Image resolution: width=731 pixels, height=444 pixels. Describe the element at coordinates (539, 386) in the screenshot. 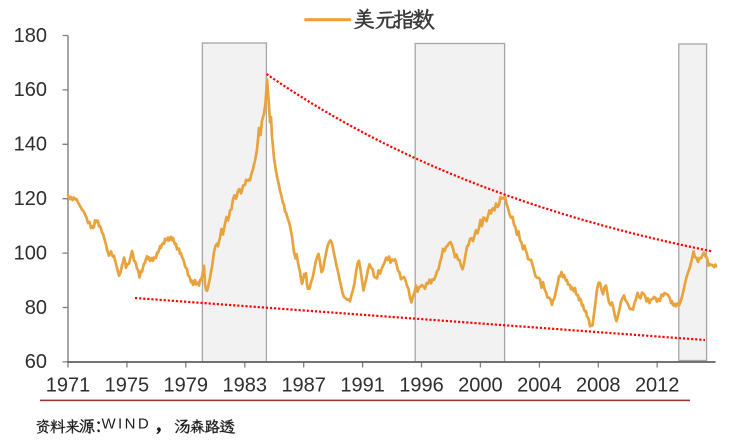

I see `svg-text: 2004` at that location.